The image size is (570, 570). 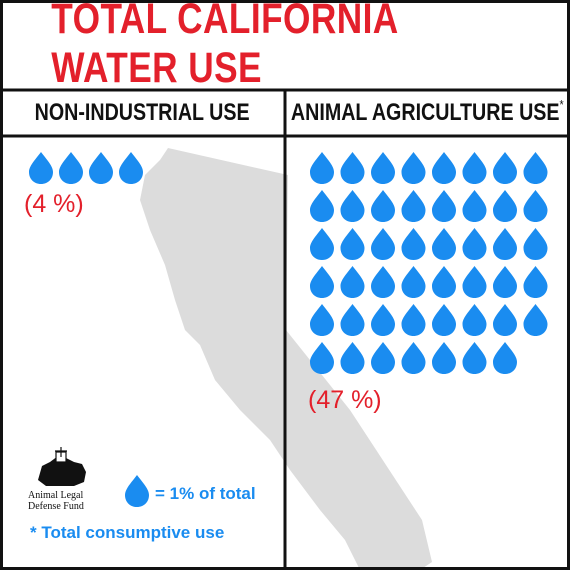 I want to click on percent-label-non-industrial: (4 %), so click(x=54, y=204).